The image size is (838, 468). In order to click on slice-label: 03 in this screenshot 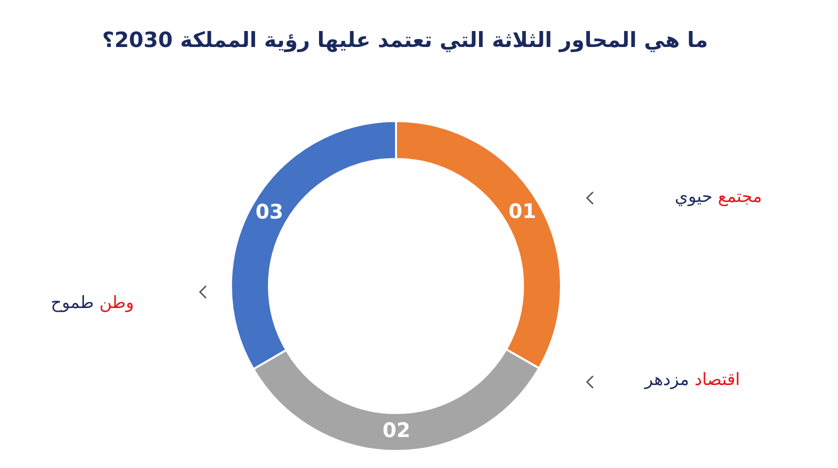, I will do `click(269, 211)`.